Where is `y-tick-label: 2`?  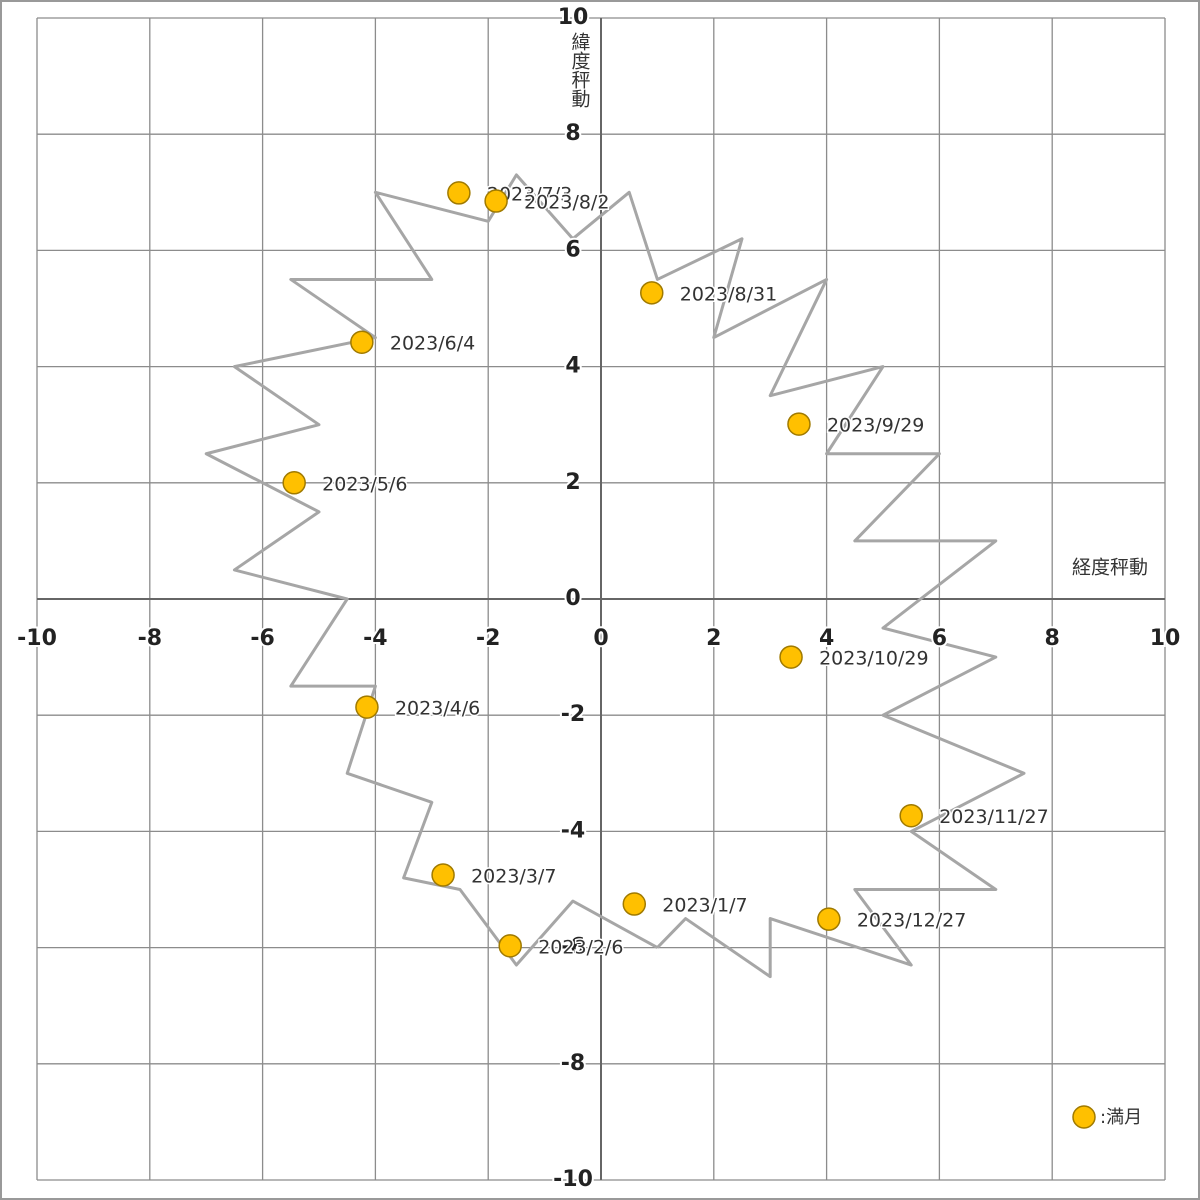 y-tick-label: 2 is located at coordinates (572, 482).